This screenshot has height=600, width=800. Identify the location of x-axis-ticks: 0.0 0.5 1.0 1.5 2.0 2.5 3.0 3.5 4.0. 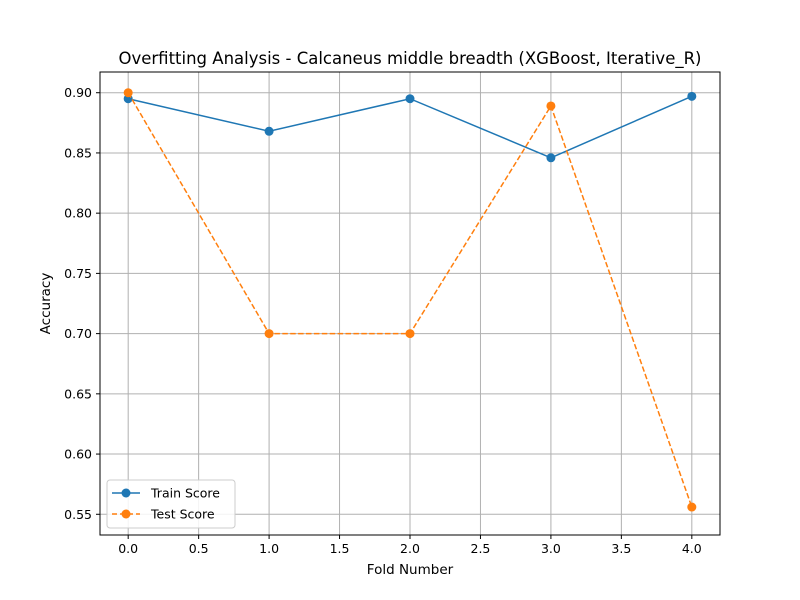
(410, 545).